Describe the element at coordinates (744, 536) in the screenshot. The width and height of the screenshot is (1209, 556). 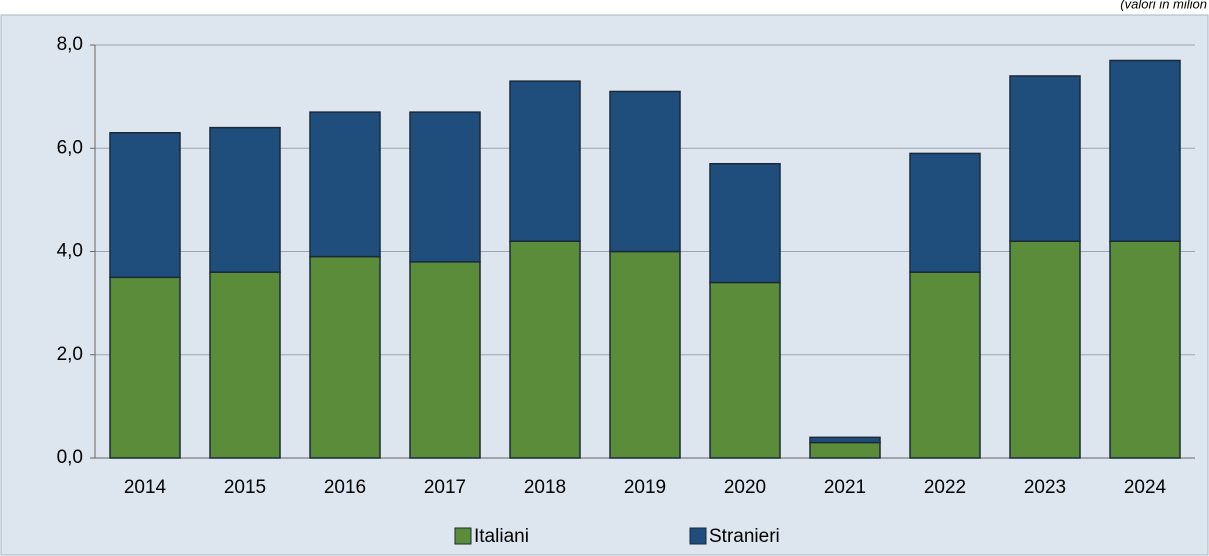
I see `legend-label: Stranieri` at that location.